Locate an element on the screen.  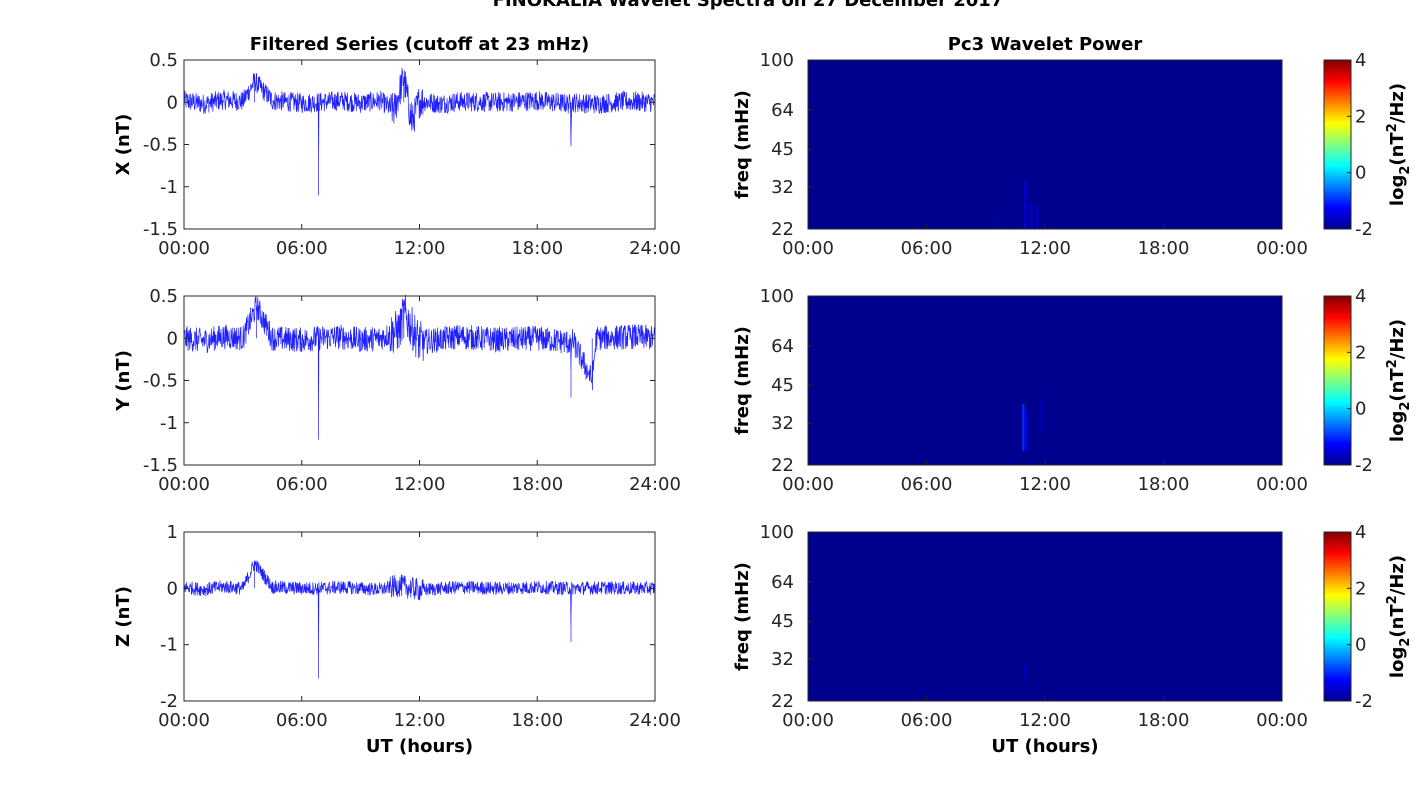
y-axis-label: Z (nT) is located at coordinates (123, 616).